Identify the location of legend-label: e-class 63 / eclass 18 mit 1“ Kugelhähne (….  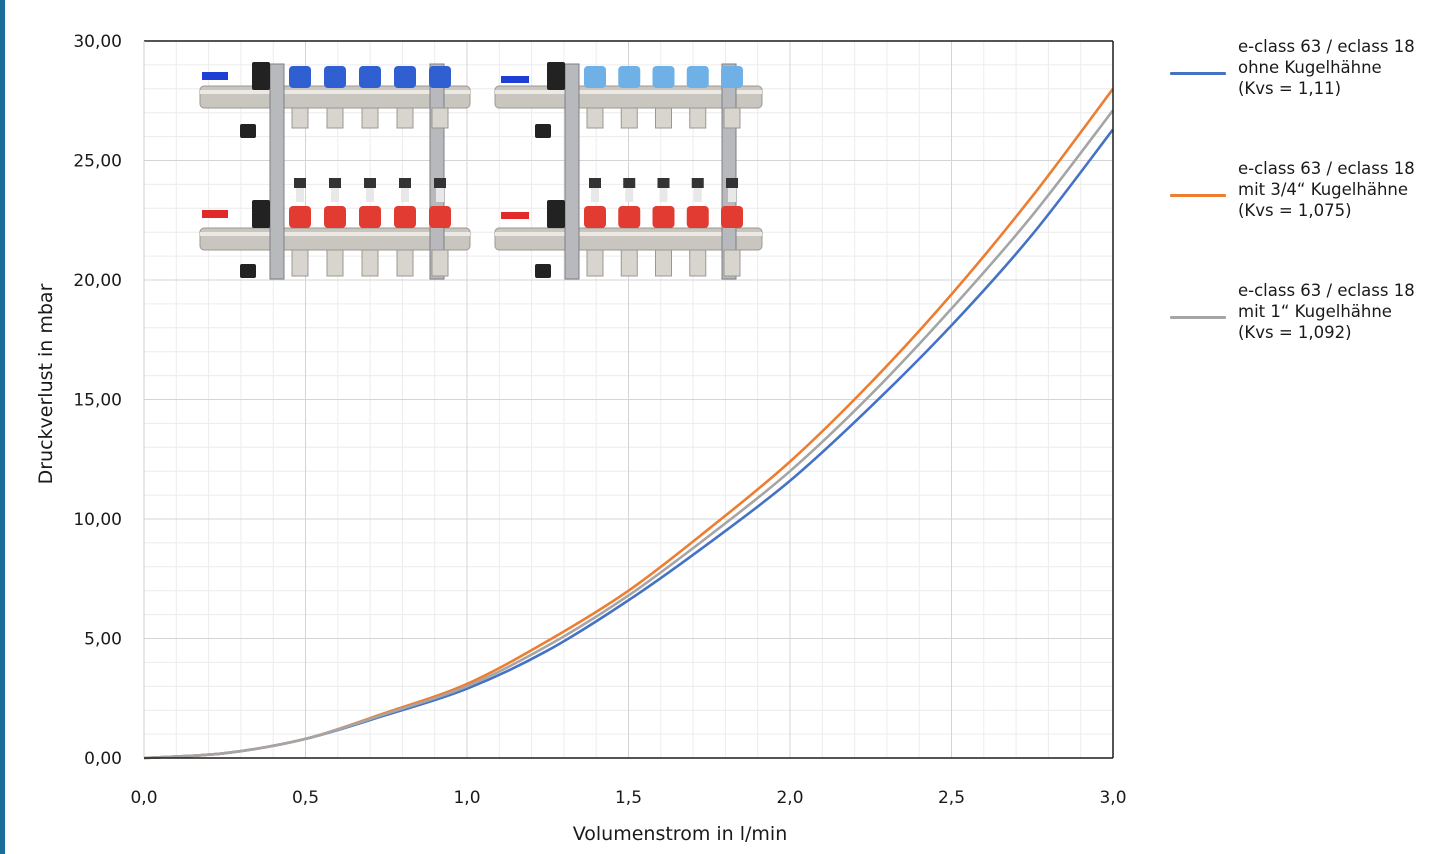
(1342, 311).